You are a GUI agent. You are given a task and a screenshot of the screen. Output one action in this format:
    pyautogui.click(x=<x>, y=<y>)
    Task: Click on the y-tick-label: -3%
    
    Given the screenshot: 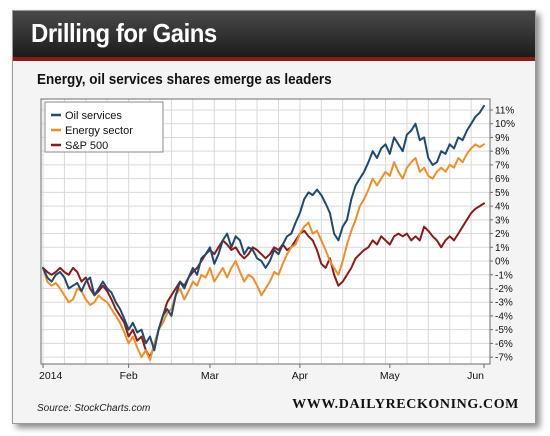 What is the action you would take?
    pyautogui.click(x=504, y=303)
    